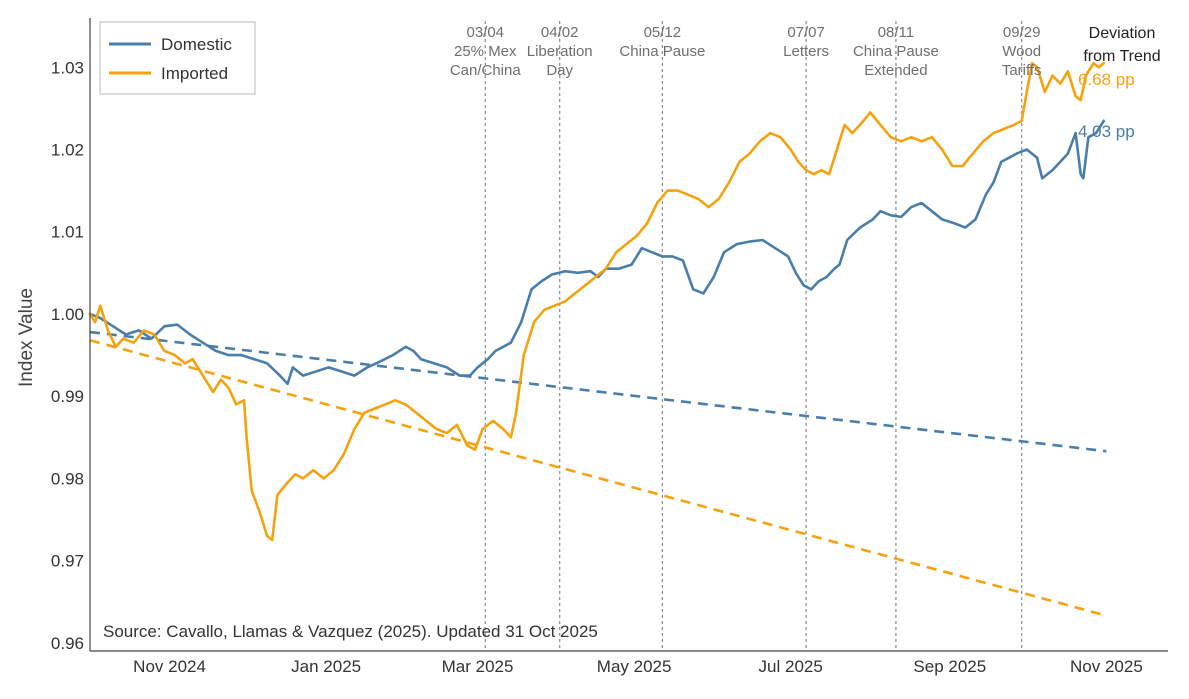 This screenshot has height=699, width=1189. What do you see at coordinates (896, 32) in the screenshot?
I see `event-label-2025-08-11-0: 08/11` at bounding box center [896, 32].